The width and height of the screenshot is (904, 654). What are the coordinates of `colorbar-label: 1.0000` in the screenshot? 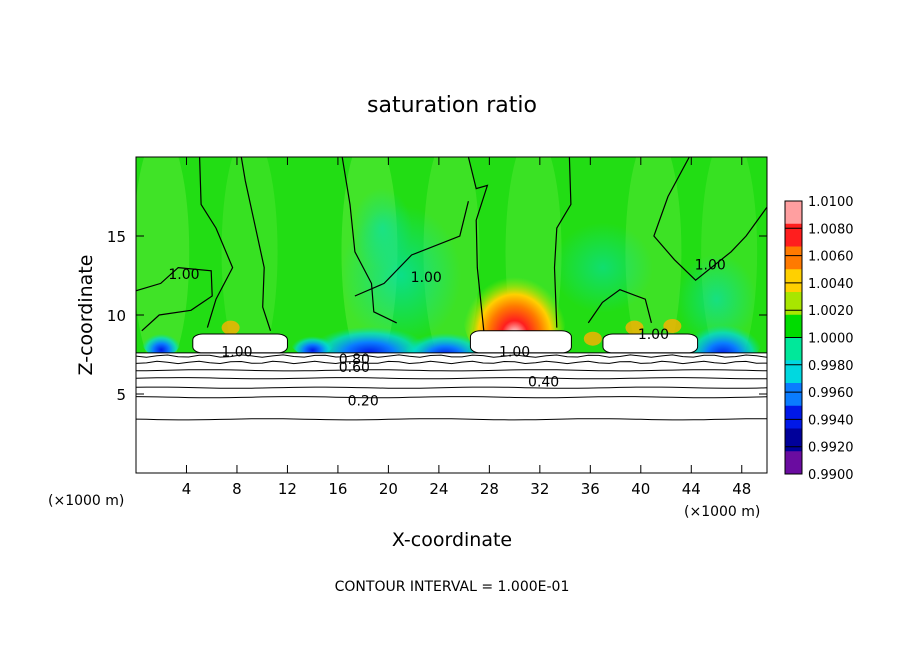 It's located at (831, 339).